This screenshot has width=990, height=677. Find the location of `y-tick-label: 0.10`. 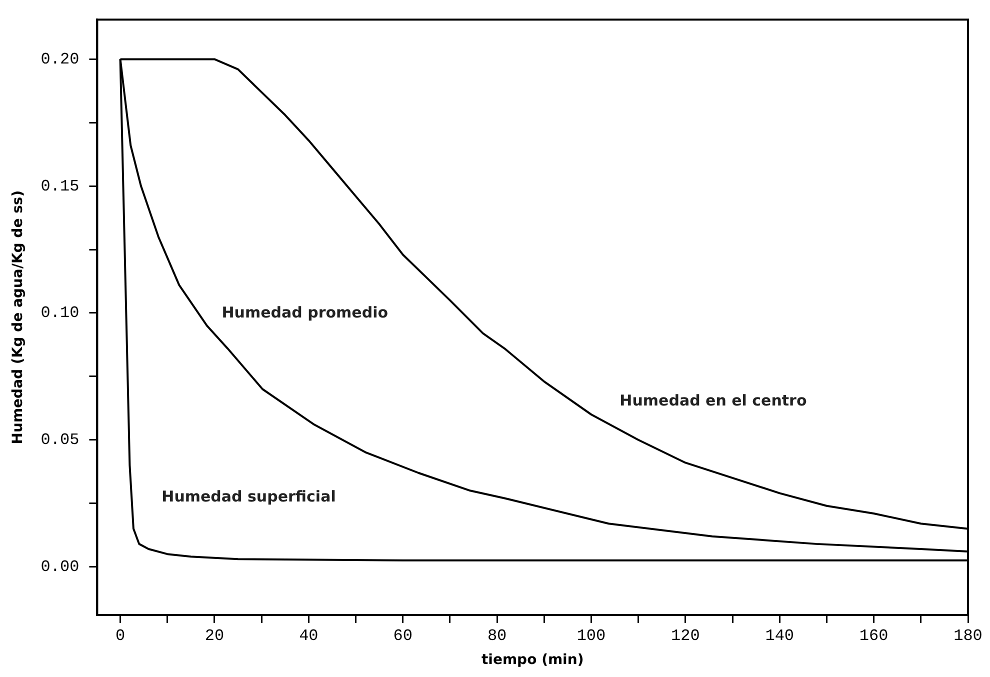

y-tick-label: 0.10 is located at coordinates (60, 313).